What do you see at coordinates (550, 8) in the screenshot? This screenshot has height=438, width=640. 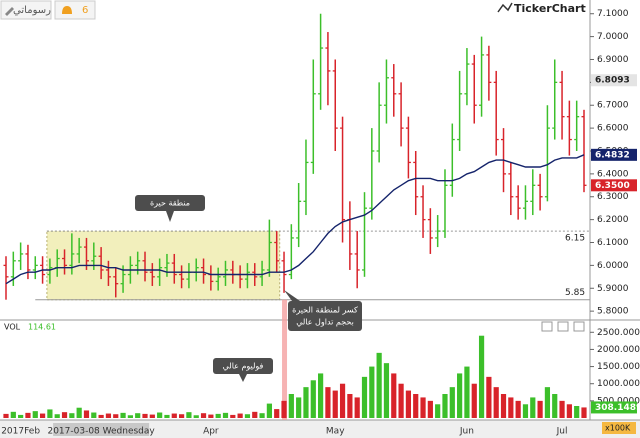 I see `brand-name: TickerChart` at bounding box center [550, 8].